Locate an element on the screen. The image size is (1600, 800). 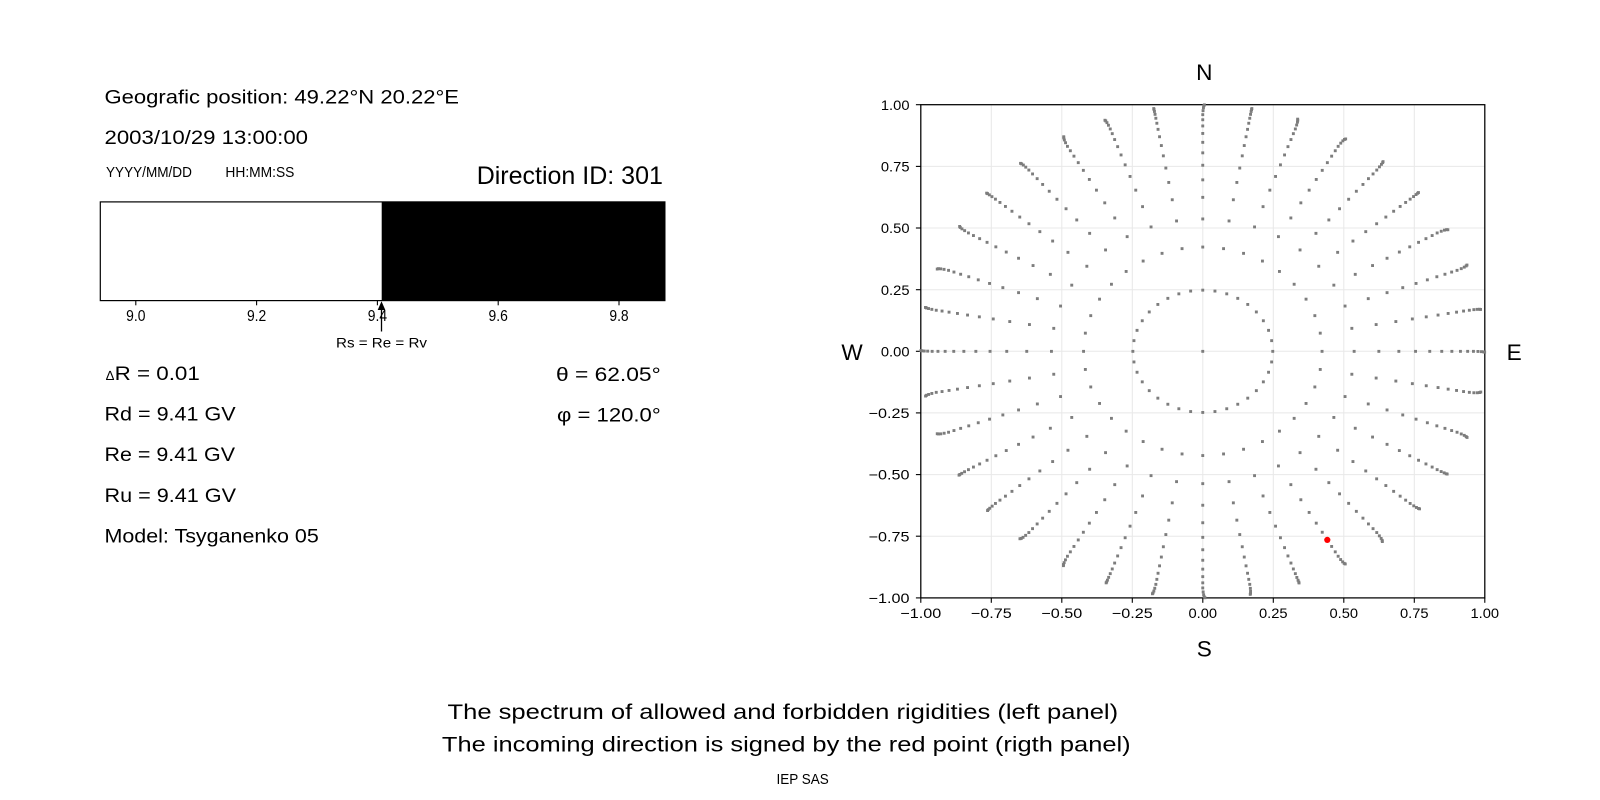
svg-text: Ru = 9.41 GV is located at coordinates (171, 496).